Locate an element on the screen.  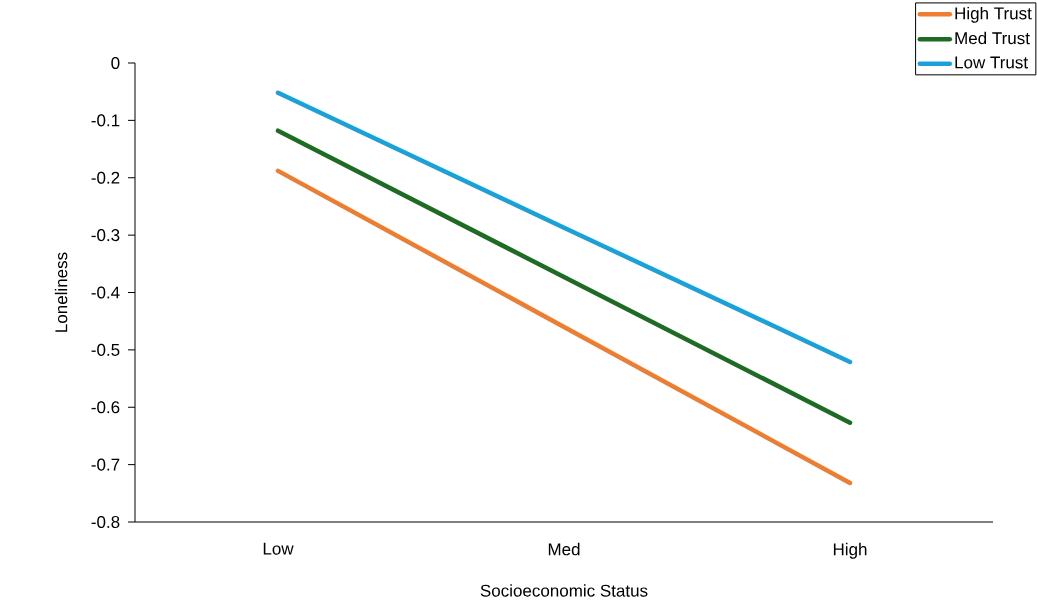
y-tick-label: -0.8 is located at coordinates (105, 522).